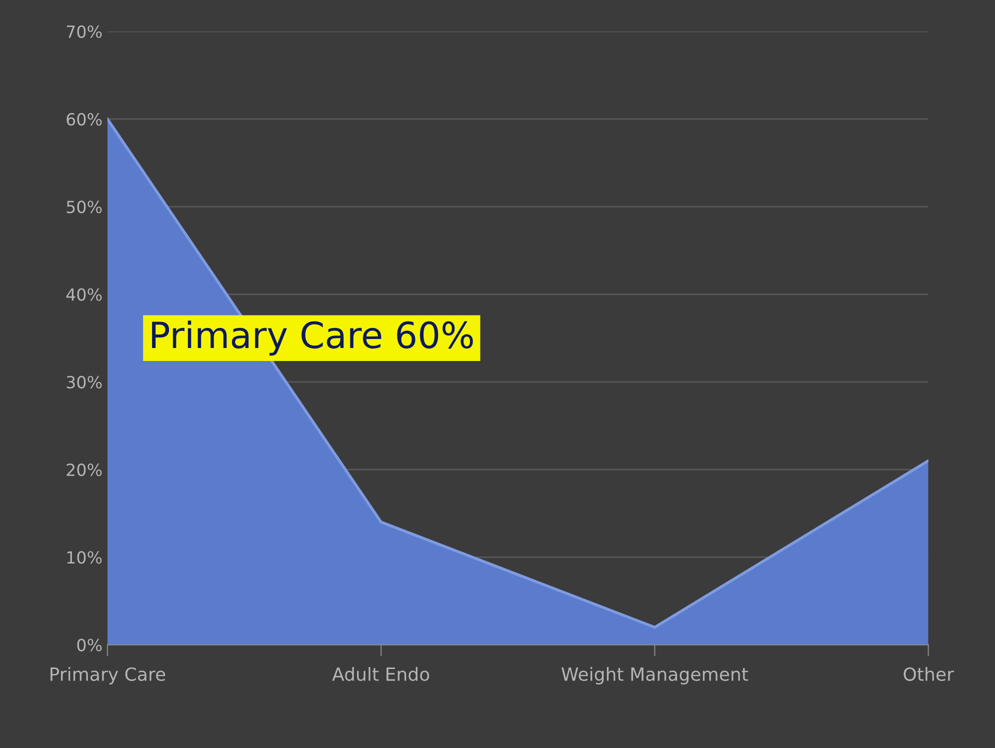 The height and width of the screenshot is (748, 995). What do you see at coordinates (89, 645) in the screenshot?
I see `y-tick-label: 0%` at bounding box center [89, 645].